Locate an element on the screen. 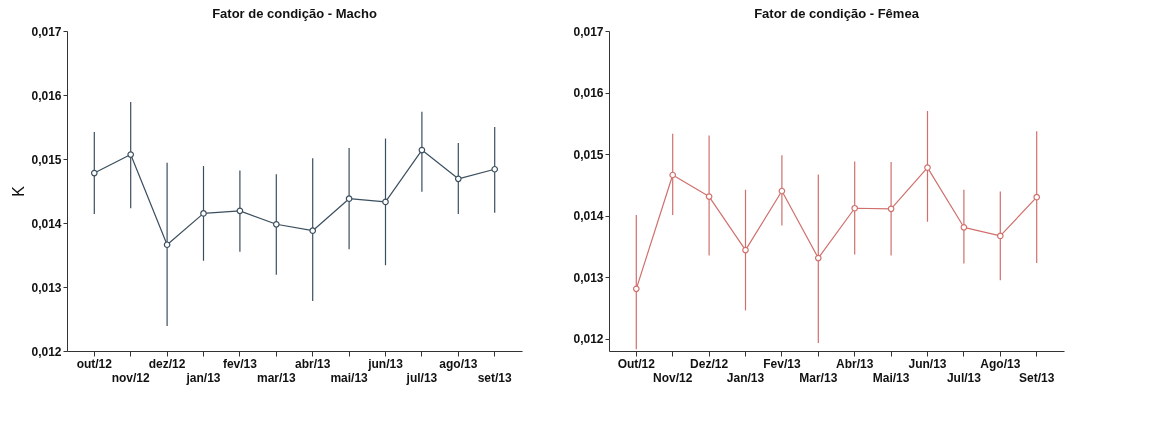 Image resolution: width=1157 pixels, height=429 pixels. x-tick-label: ago/13 is located at coordinates (458, 363).